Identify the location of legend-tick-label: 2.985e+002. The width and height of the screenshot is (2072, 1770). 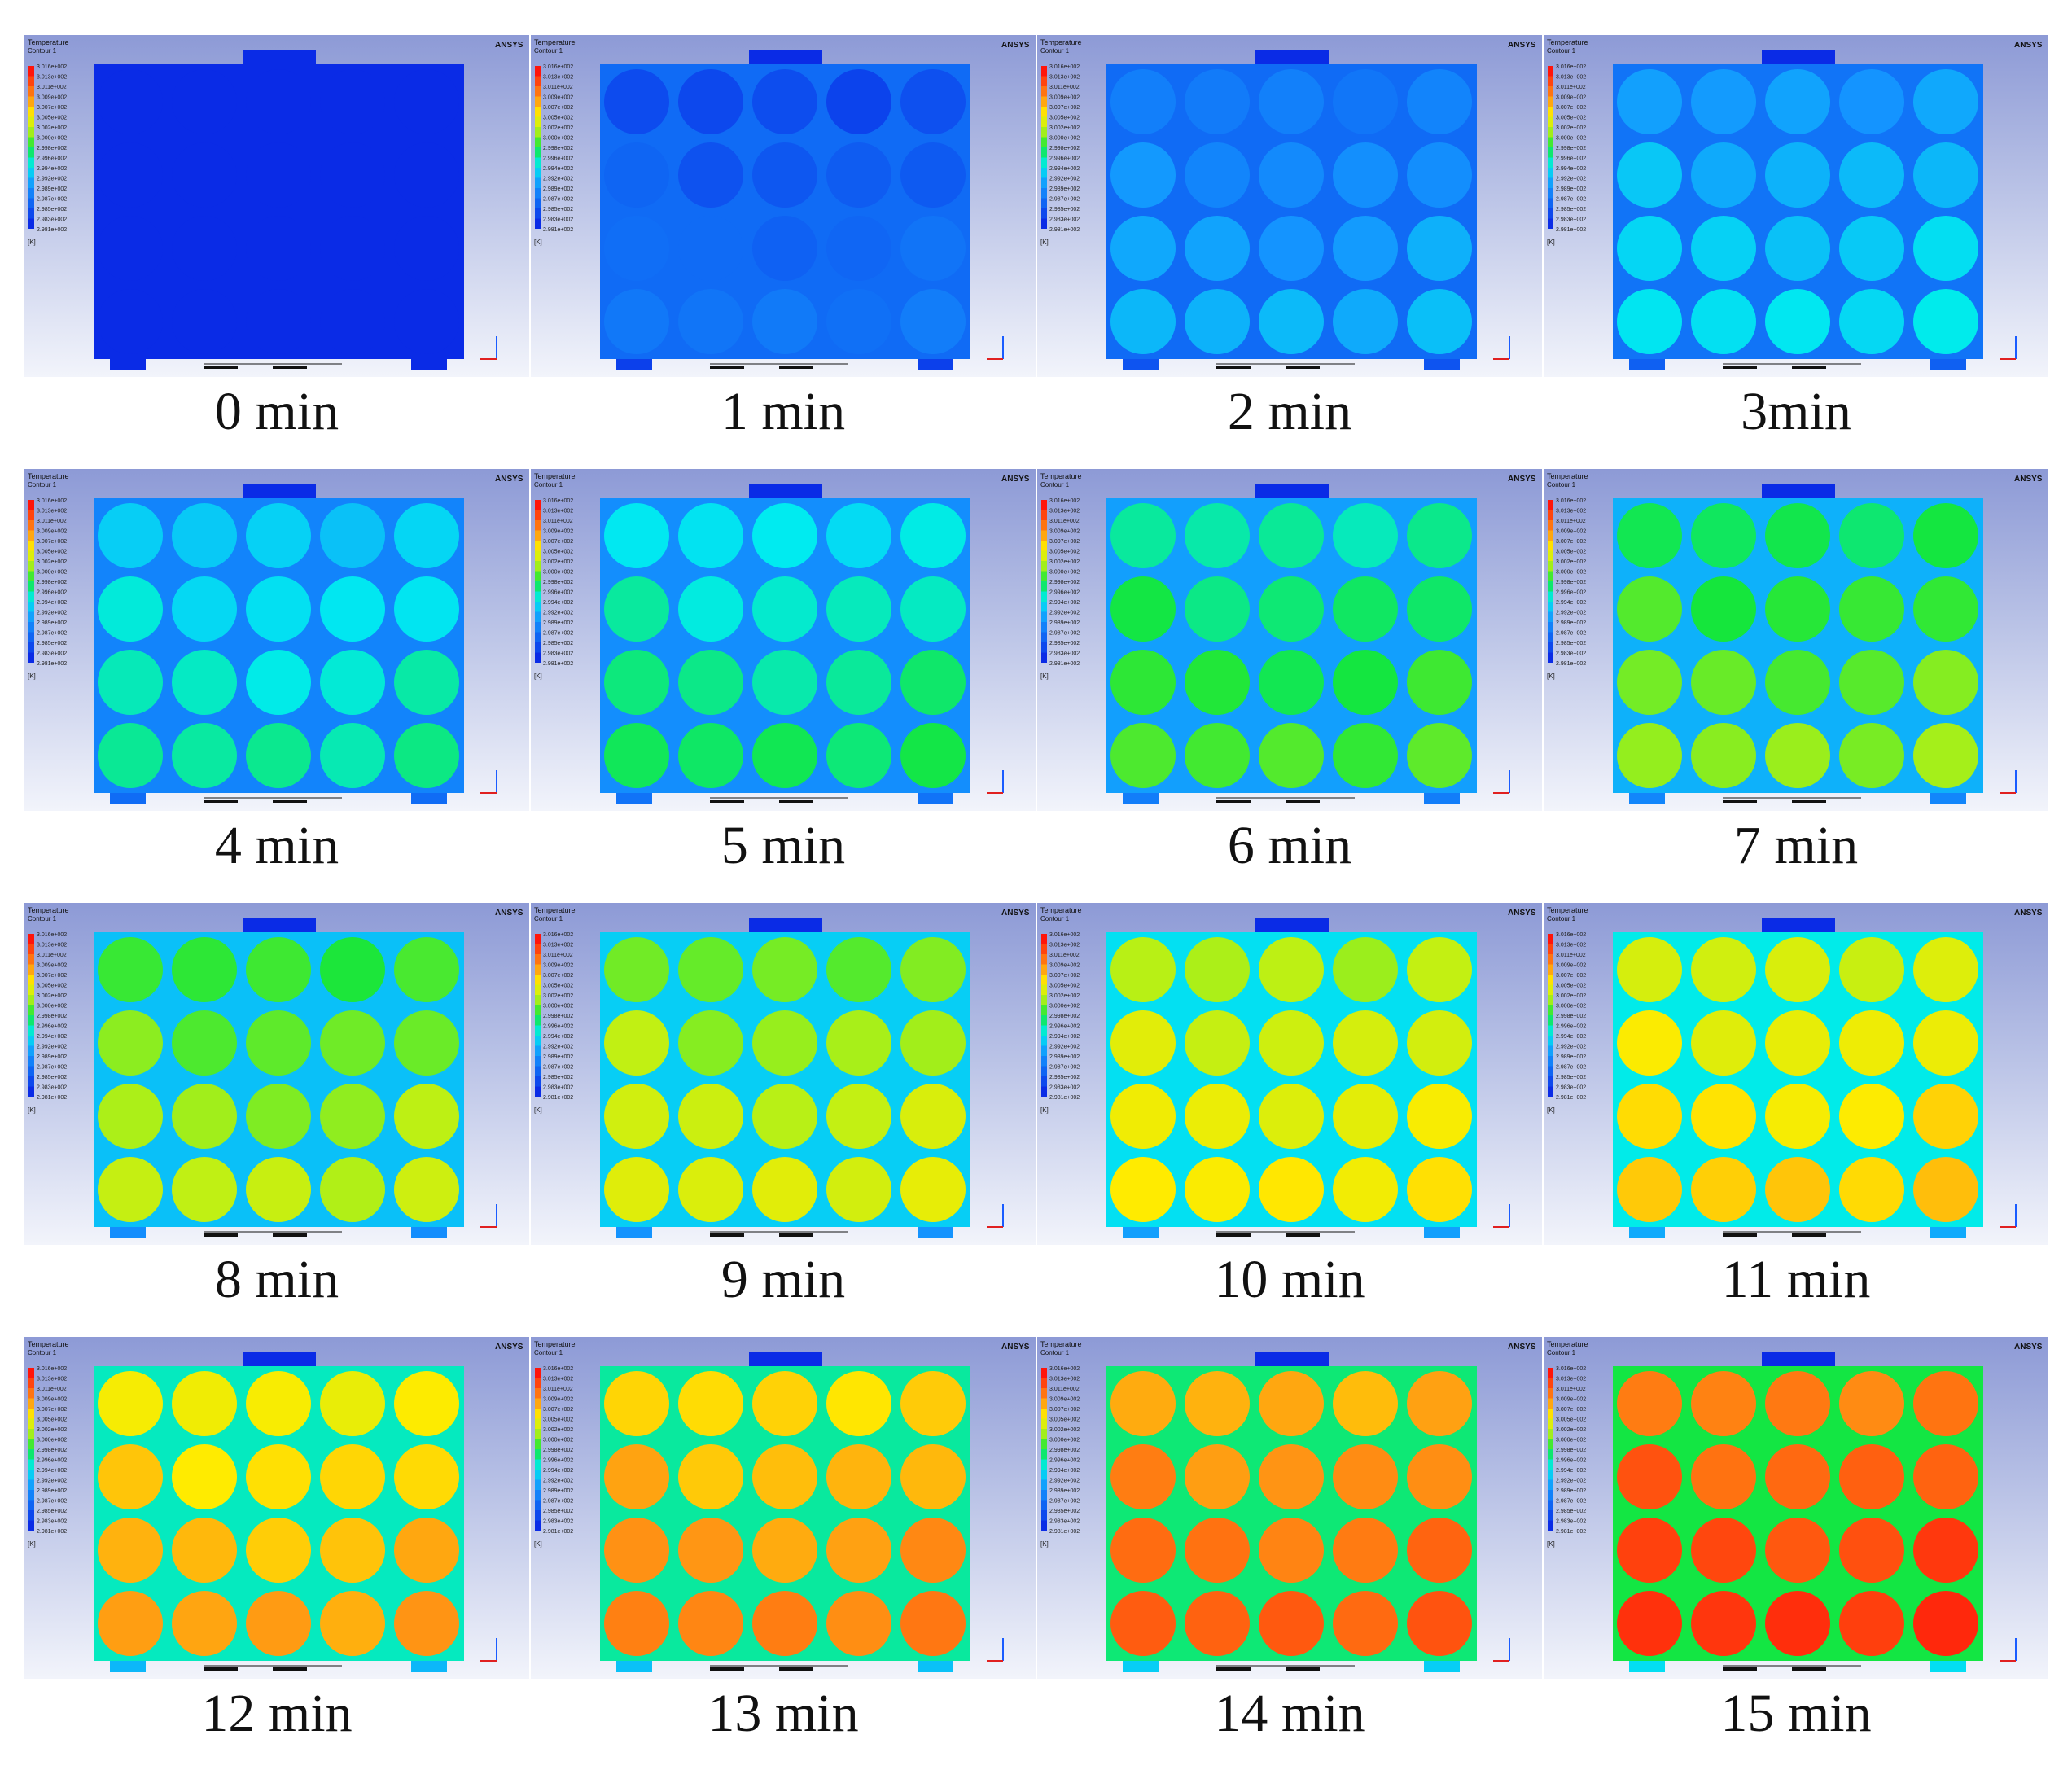
(52, 644).